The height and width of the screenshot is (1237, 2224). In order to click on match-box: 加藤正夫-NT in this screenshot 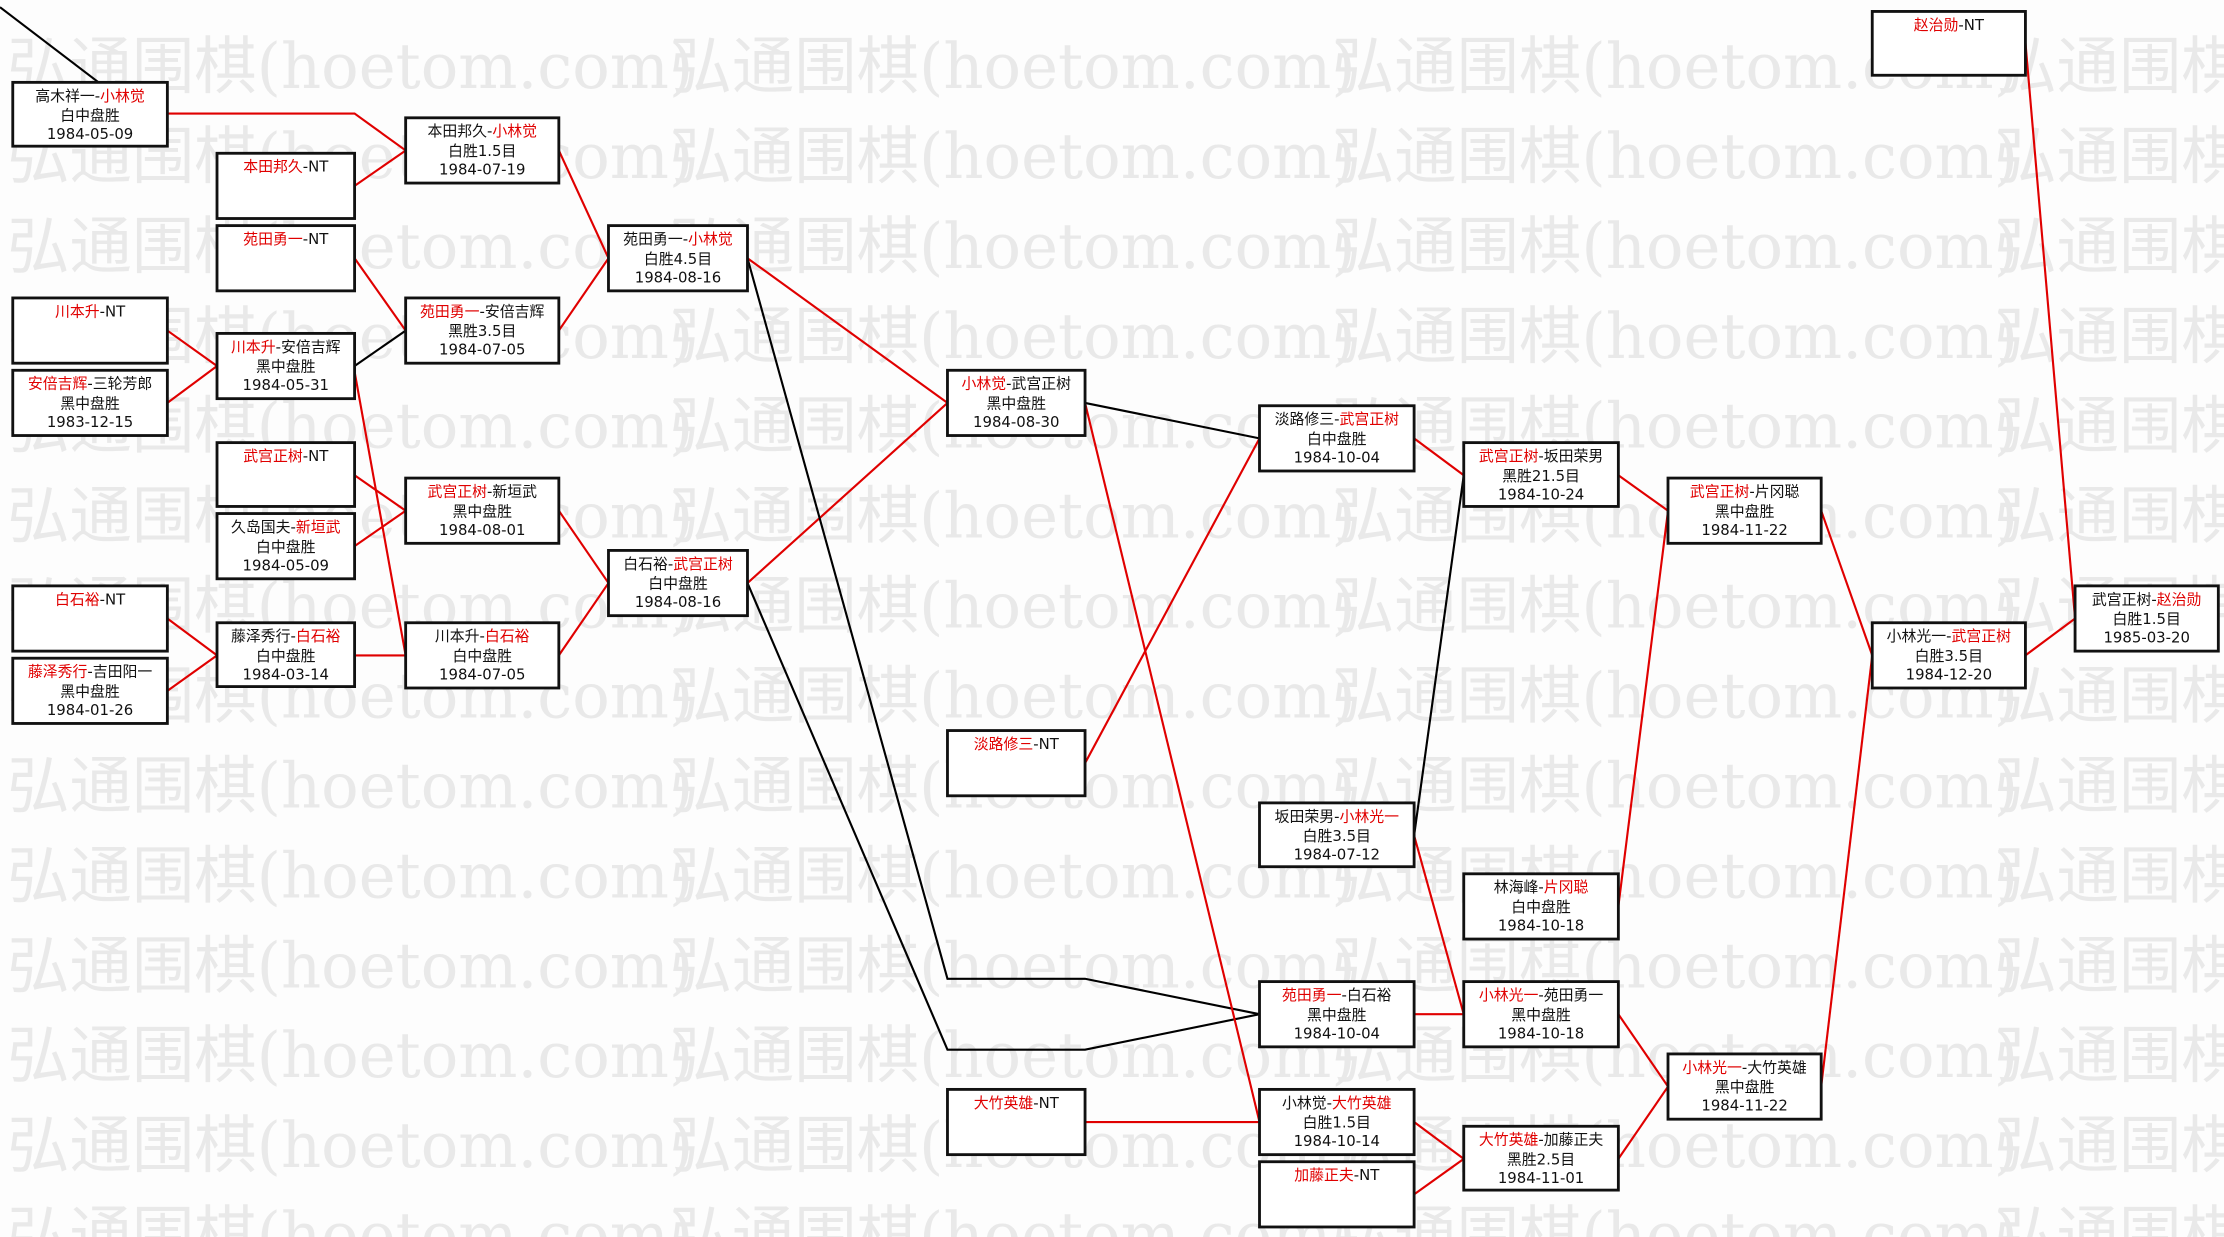, I will do `click(1337, 1194)`.